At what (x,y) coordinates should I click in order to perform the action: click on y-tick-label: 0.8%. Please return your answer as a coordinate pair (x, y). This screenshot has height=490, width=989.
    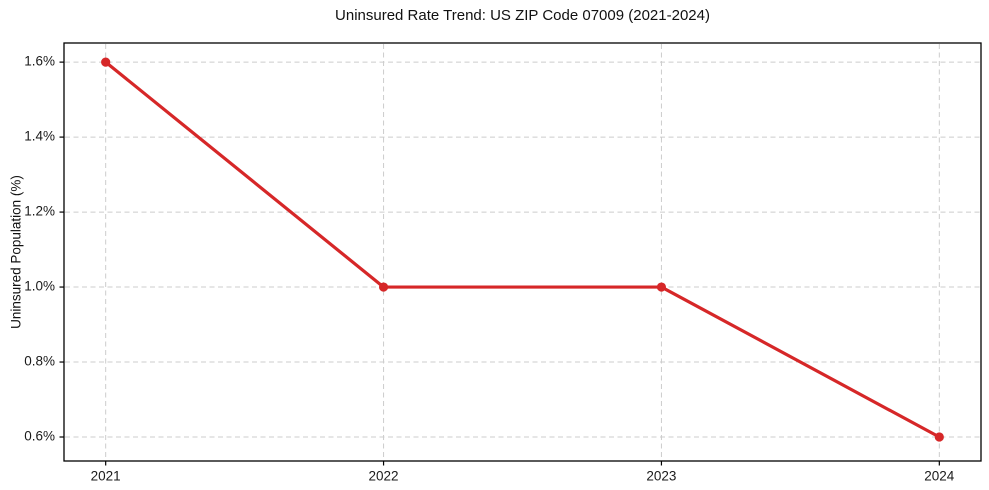
    Looking at the image, I should click on (39, 361).